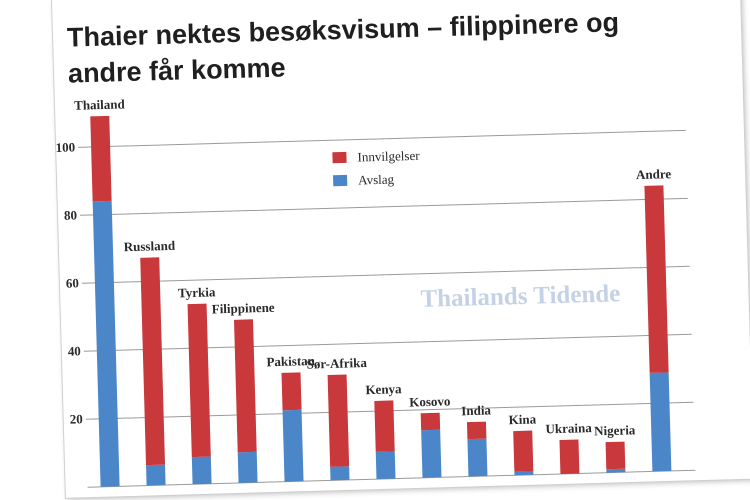 The image size is (750, 500). I want to click on y-tick-label: 60, so click(72, 282).